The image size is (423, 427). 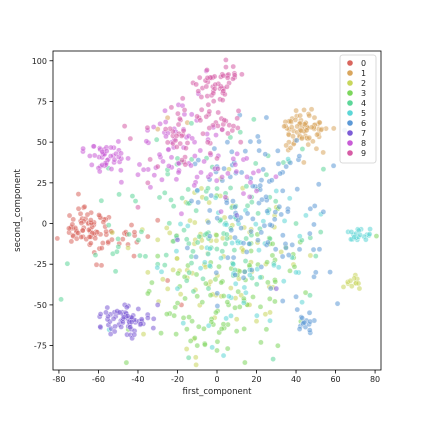 What do you see at coordinates (44, 224) in the screenshot?
I see `y-tick-label: 0` at bounding box center [44, 224].